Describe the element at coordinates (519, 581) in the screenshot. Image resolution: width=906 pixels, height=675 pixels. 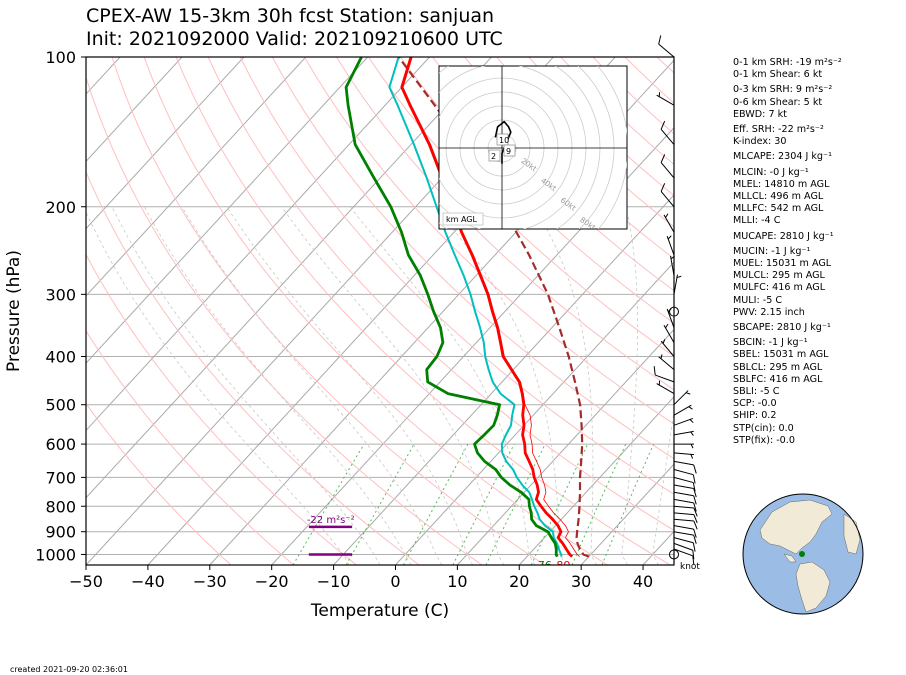
I see `x-tick-label: 20` at that location.